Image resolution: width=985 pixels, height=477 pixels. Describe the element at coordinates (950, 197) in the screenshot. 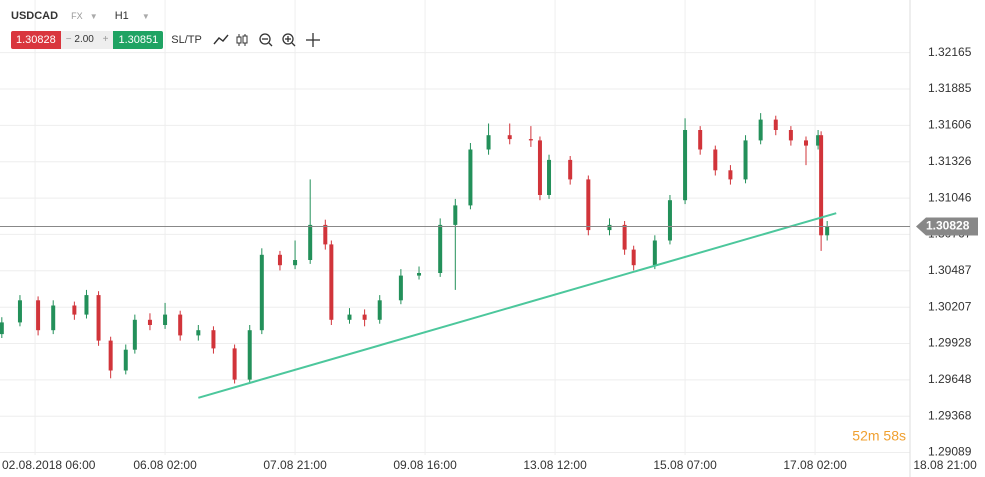

I see `y-tick-label: 1.31046` at that location.